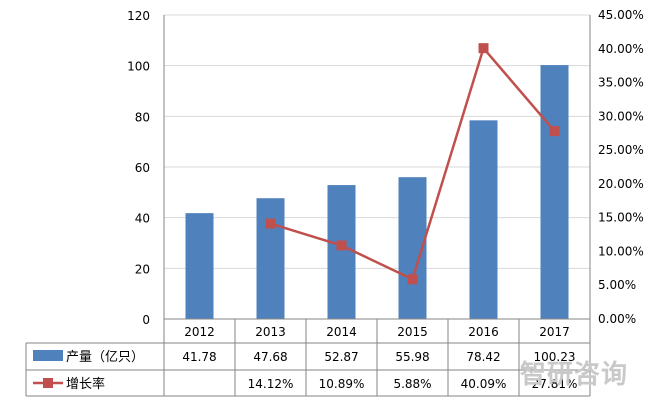 The width and height of the screenshot is (660, 403). Describe the element at coordinates (146, 320) in the screenshot. I see `y-left-tick-label: 0` at that location.